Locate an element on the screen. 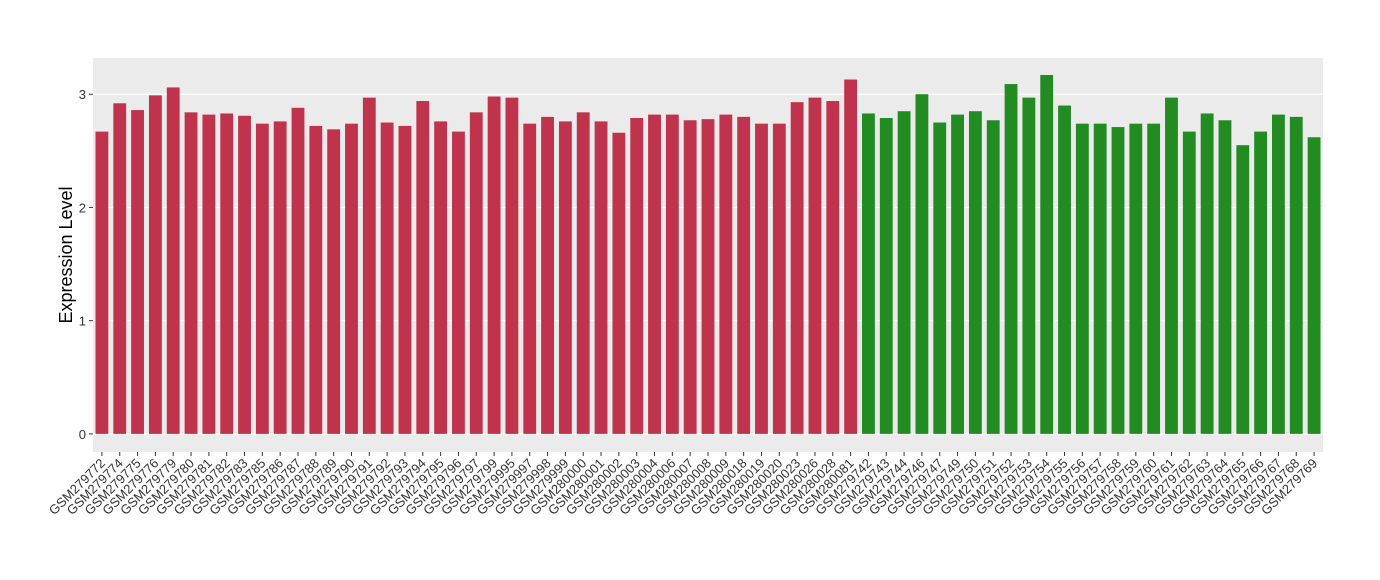 The width and height of the screenshot is (1380, 580). y-tick-label: 2 is located at coordinates (82, 207).